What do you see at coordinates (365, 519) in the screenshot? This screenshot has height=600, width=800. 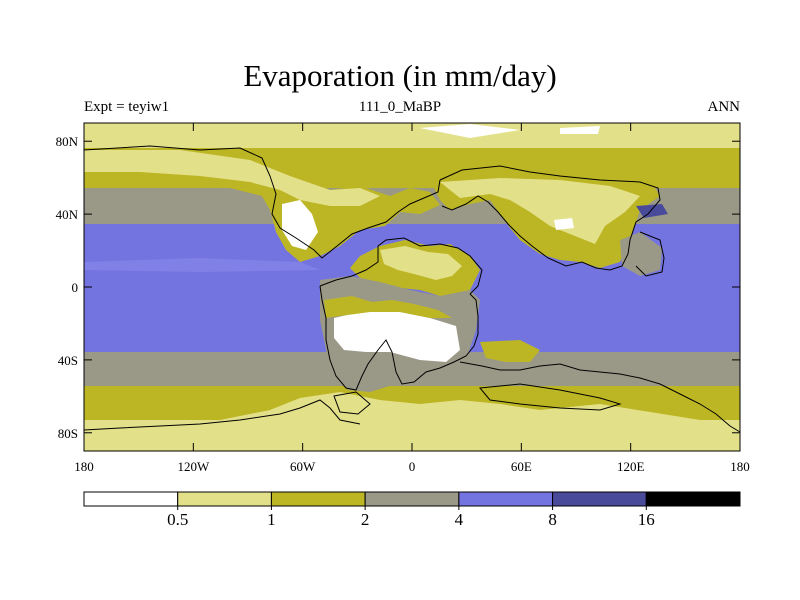 I see `colorbar-level-label: 2` at bounding box center [365, 519].